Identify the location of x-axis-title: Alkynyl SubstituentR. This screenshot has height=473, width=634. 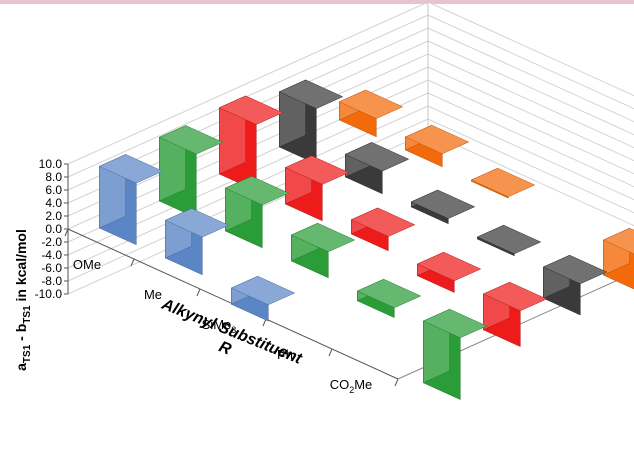
(228, 340).